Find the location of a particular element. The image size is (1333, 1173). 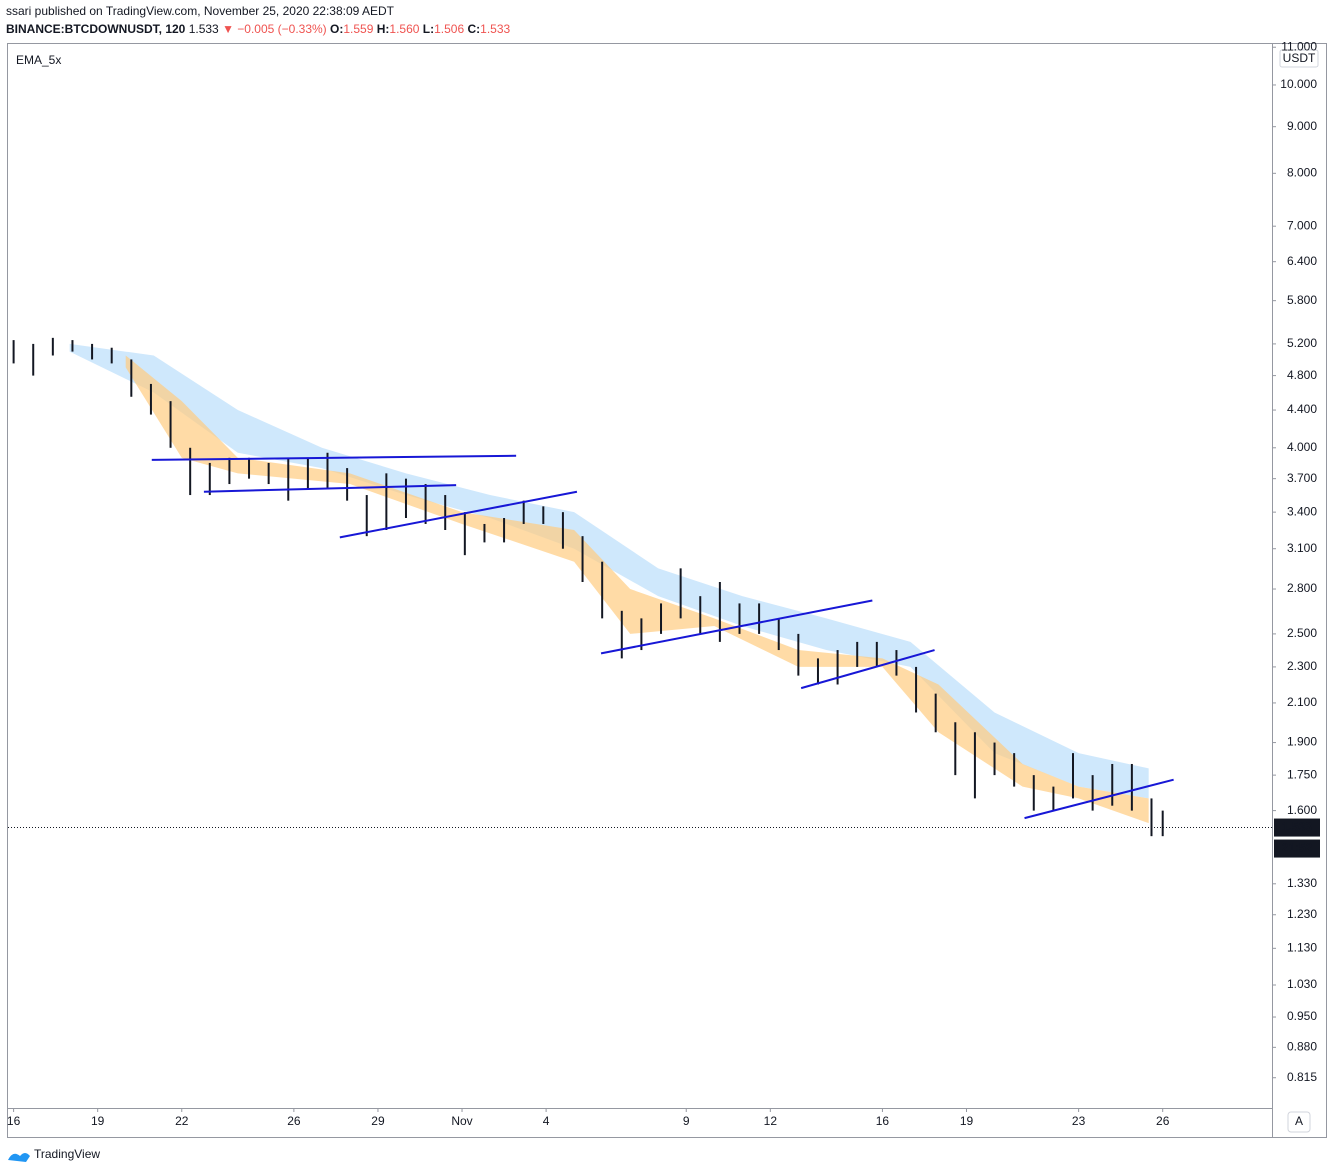

y-tick-label: 4.000 is located at coordinates (1302, 447).